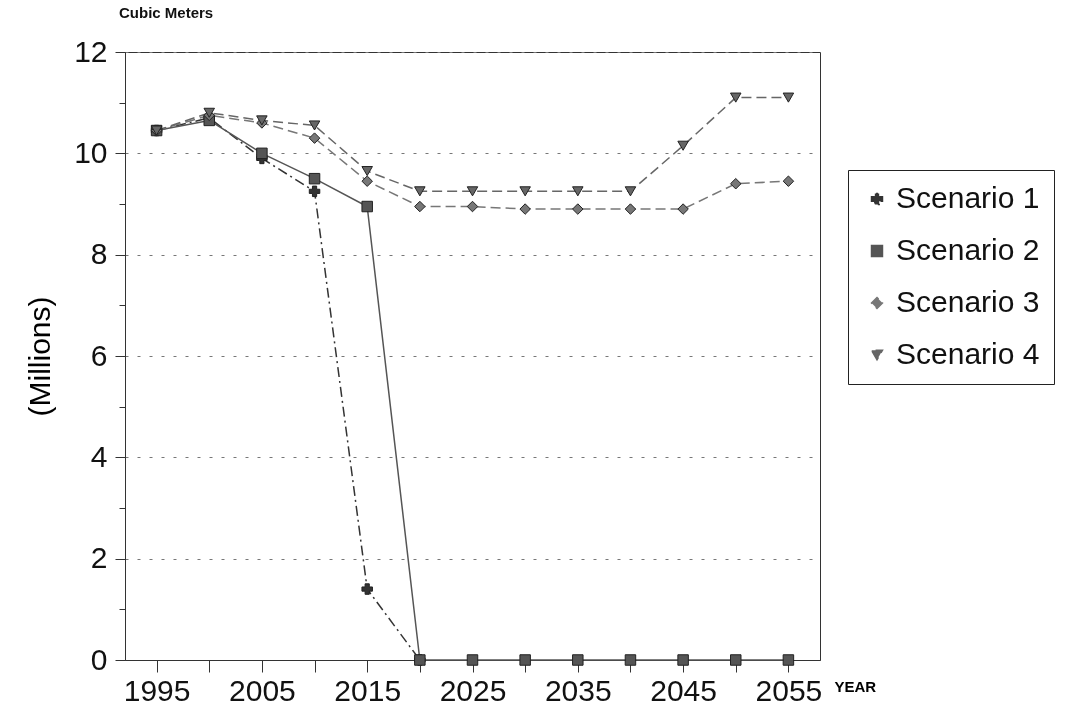 The height and width of the screenshot is (715, 1071). I want to click on x-axis-title: YEAR, so click(855, 686).